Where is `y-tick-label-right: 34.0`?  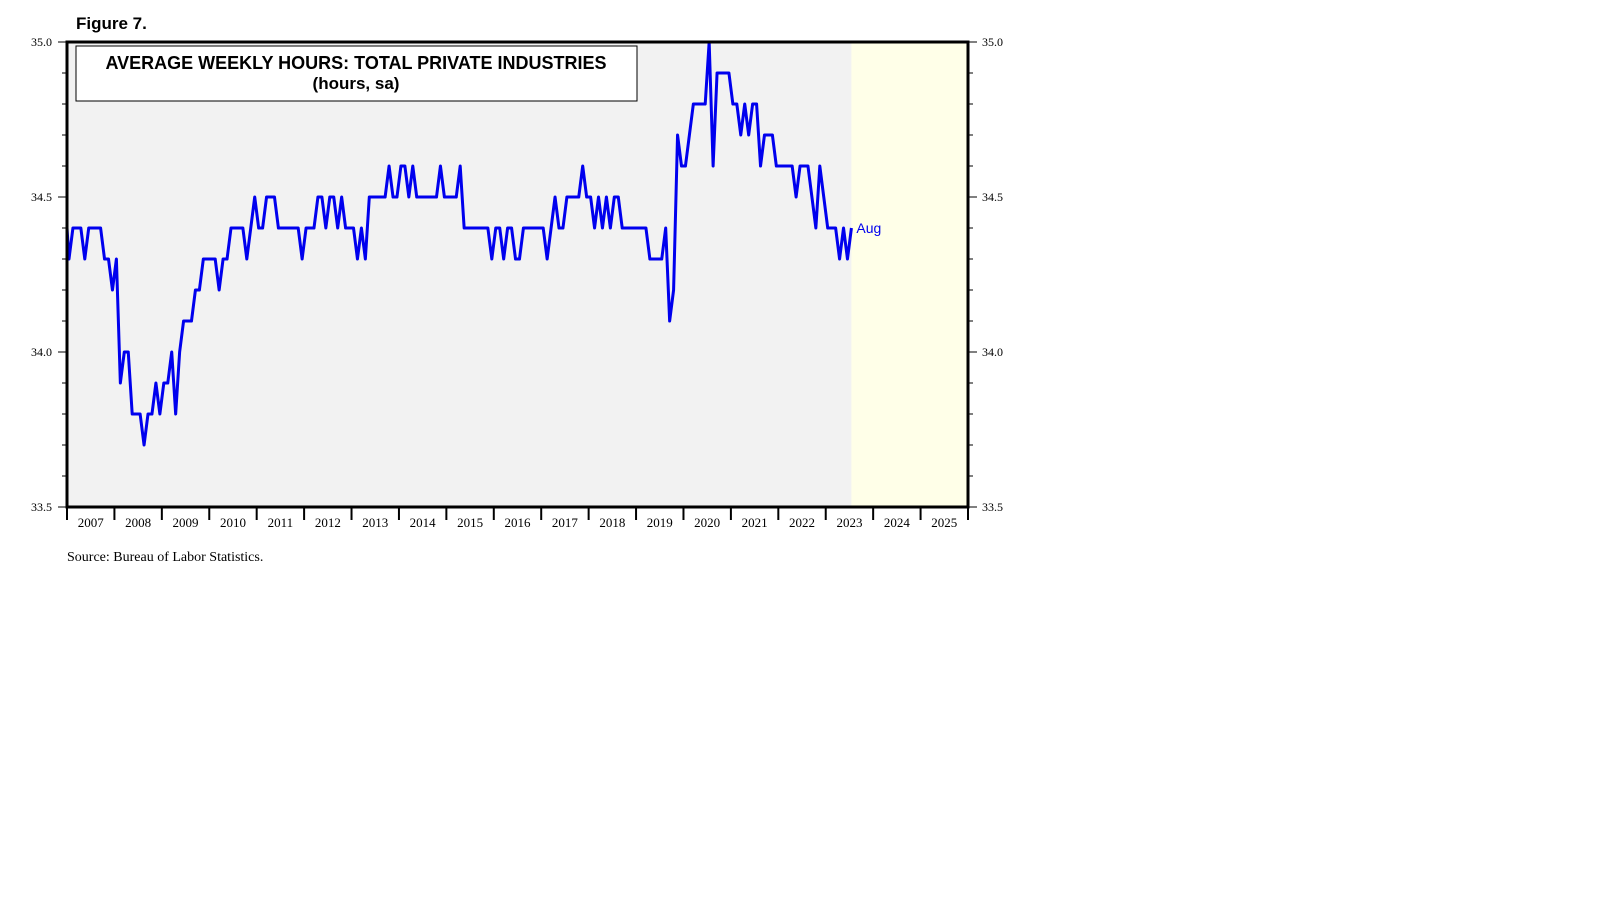 y-tick-label-right: 34.0 is located at coordinates (992, 352).